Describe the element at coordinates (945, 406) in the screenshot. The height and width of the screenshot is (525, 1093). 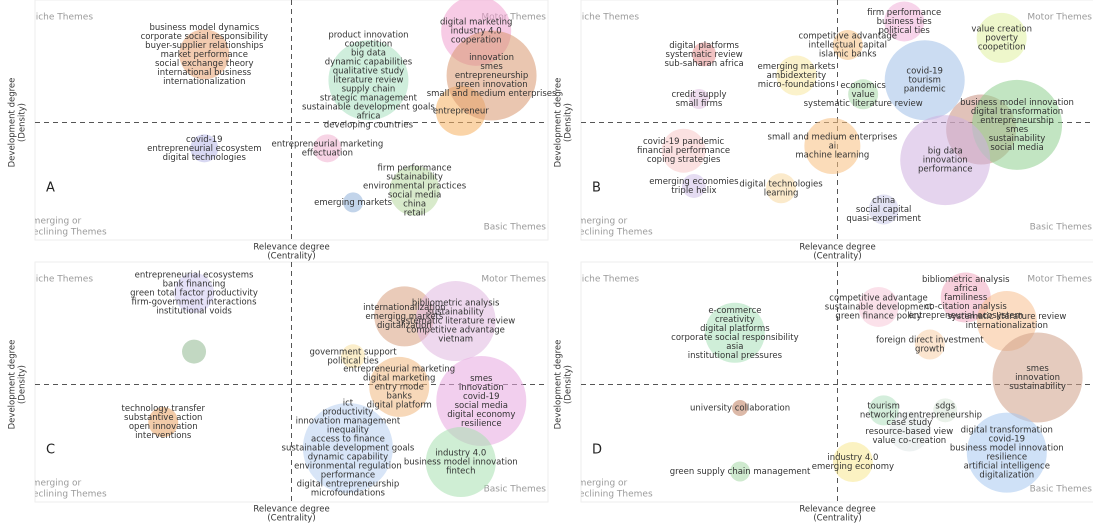
I see `theme-label: sdgs` at that location.